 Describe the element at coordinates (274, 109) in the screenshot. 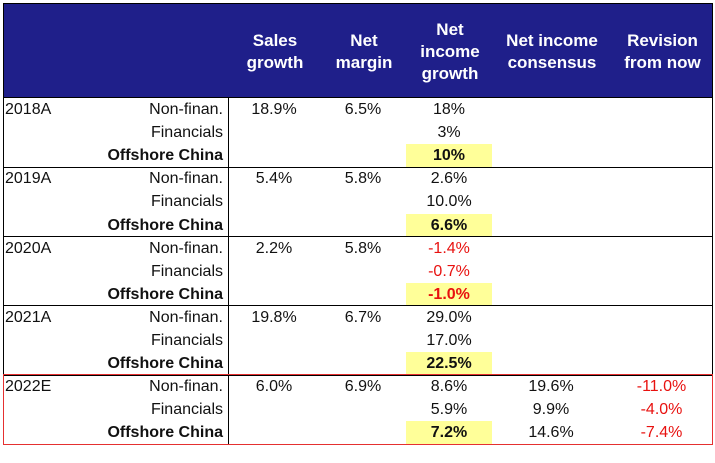

I see `sales-growth-cell: 18.9%` at that location.